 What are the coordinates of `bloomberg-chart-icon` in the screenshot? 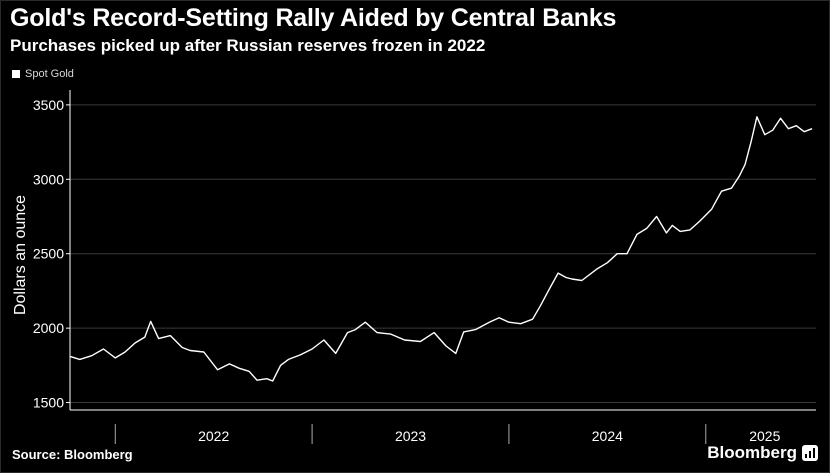 It's located at (810, 453).